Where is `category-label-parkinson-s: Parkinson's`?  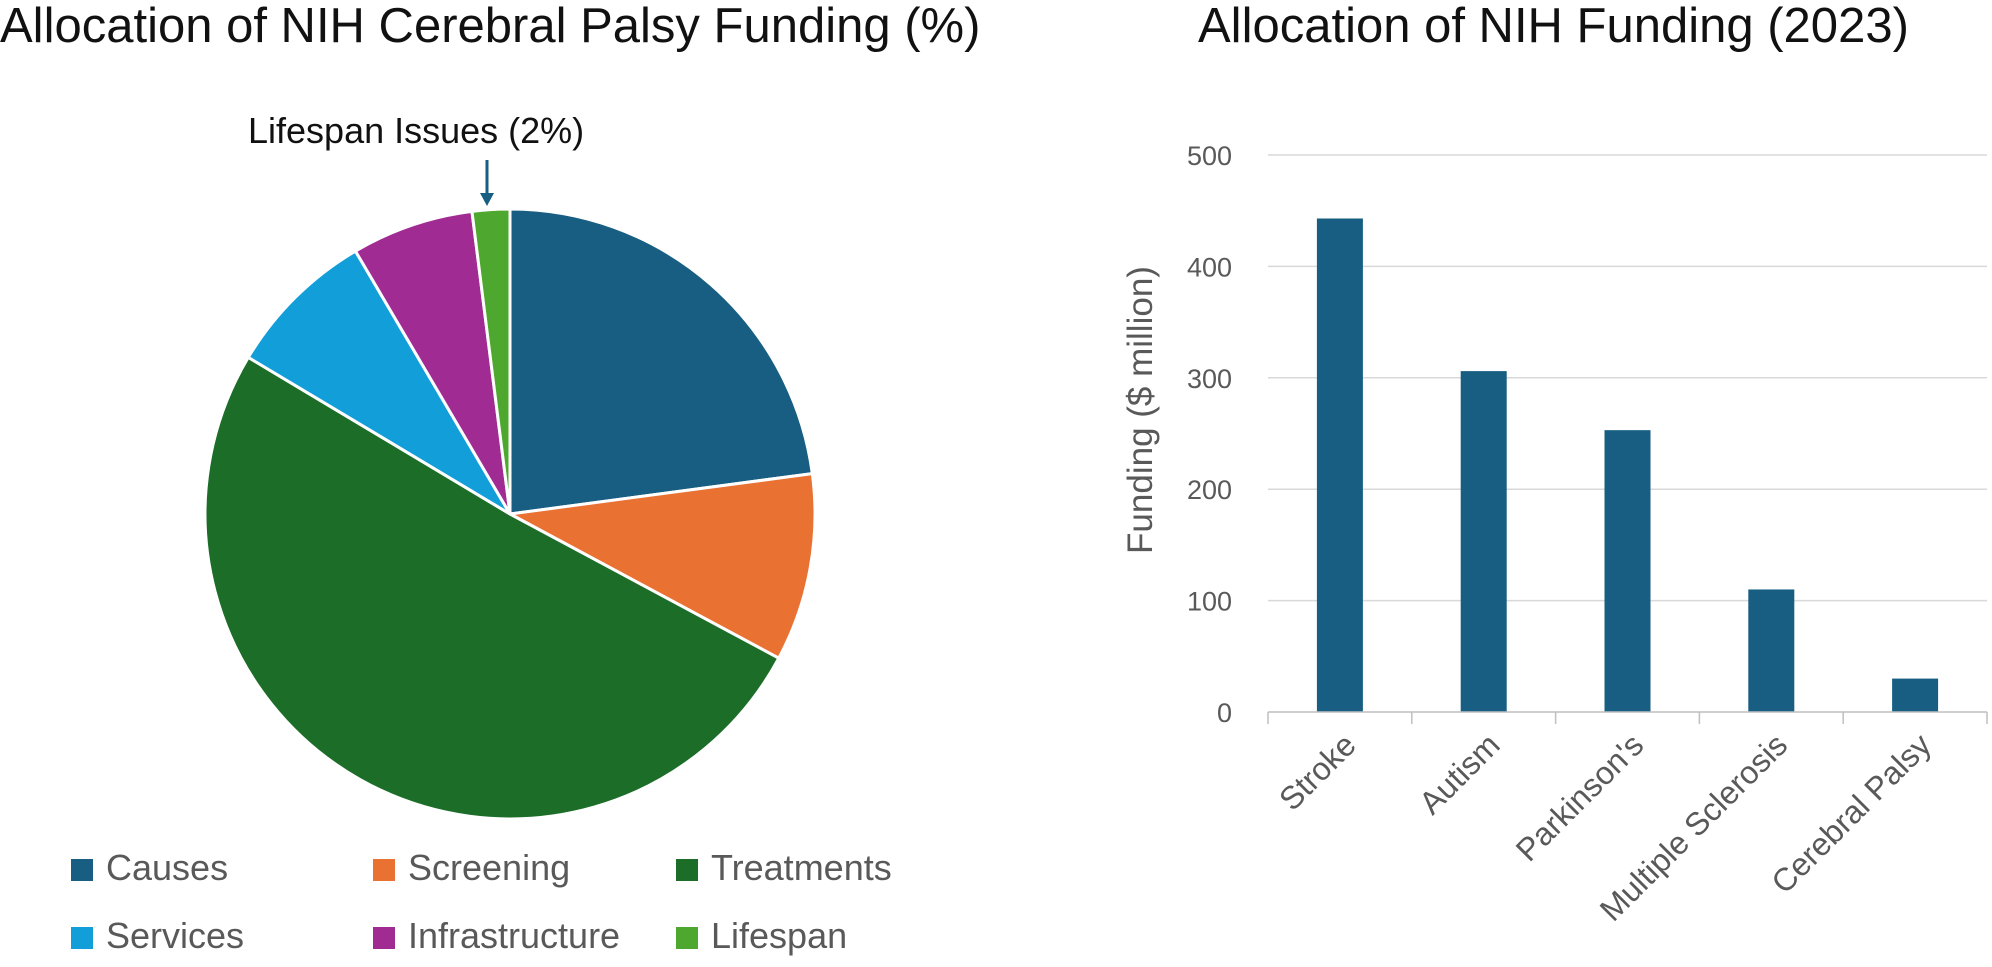
category-label-parkinson-s: Parkinson's is located at coordinates (1580, 797).